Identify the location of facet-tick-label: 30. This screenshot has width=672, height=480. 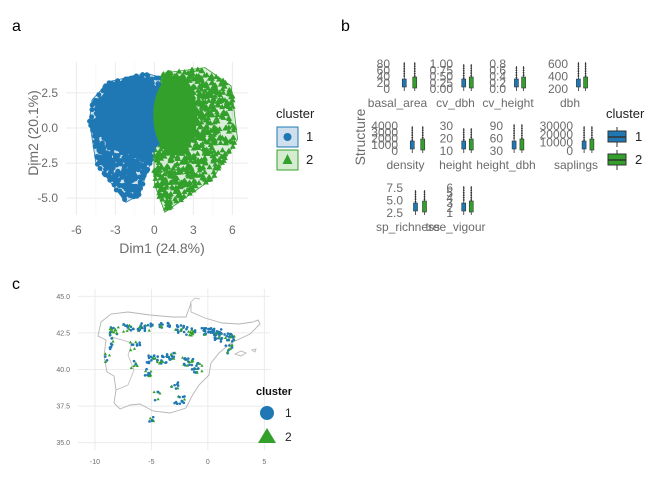
(447, 126).